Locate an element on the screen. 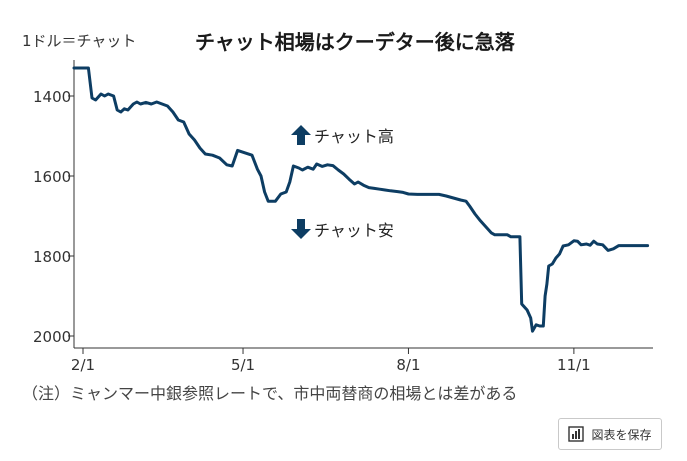 This screenshot has width=687, height=461. y-tick-label: 1800 is located at coordinates (52, 257).